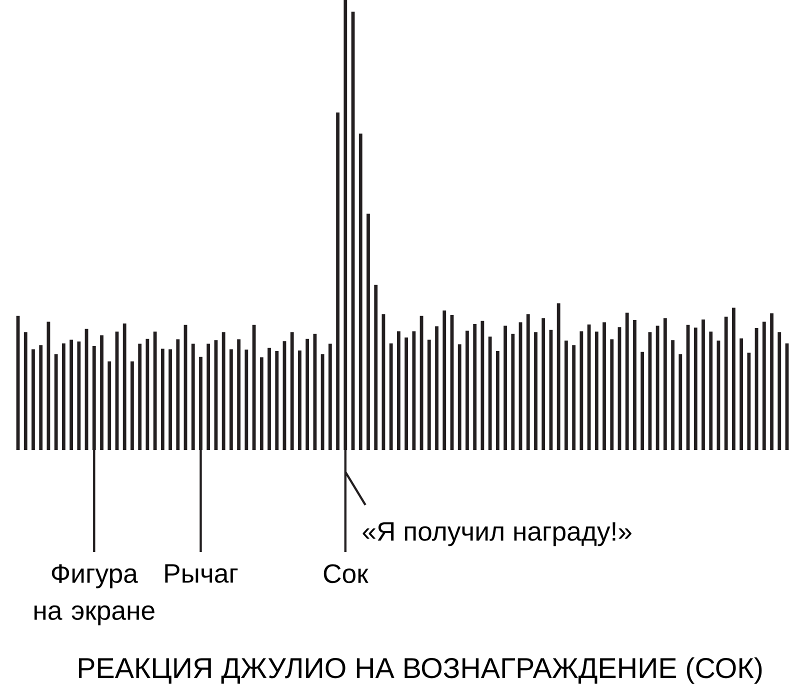 This screenshot has width=790, height=684. What do you see at coordinates (94, 595) in the screenshot?
I see `x-tick-label: Фигура на экране` at bounding box center [94, 595].